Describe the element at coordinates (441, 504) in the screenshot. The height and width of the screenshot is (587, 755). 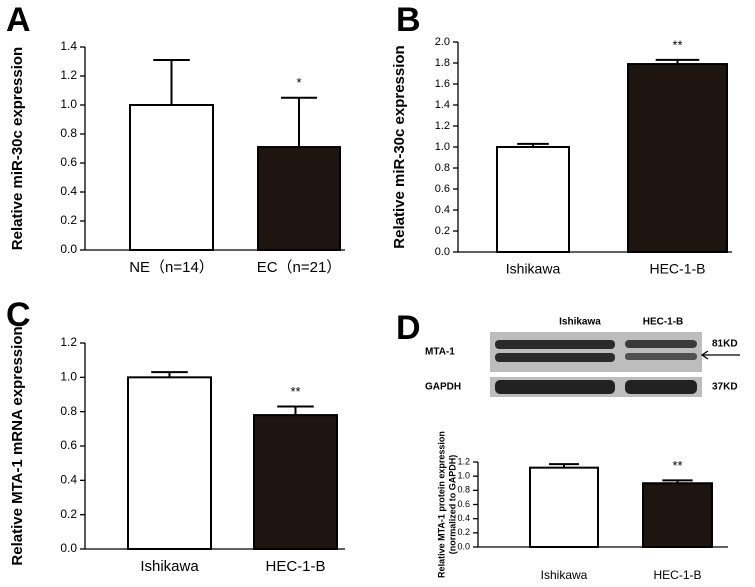
I see `y-axis-label: Relative MTA-1 protein expression` at that location.